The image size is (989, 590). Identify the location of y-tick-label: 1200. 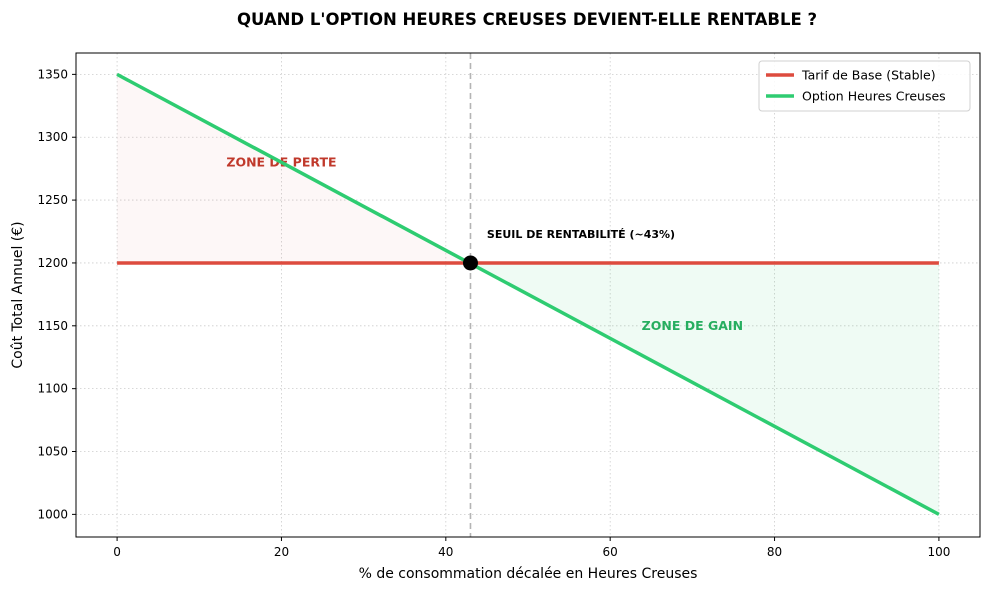
(52, 263).